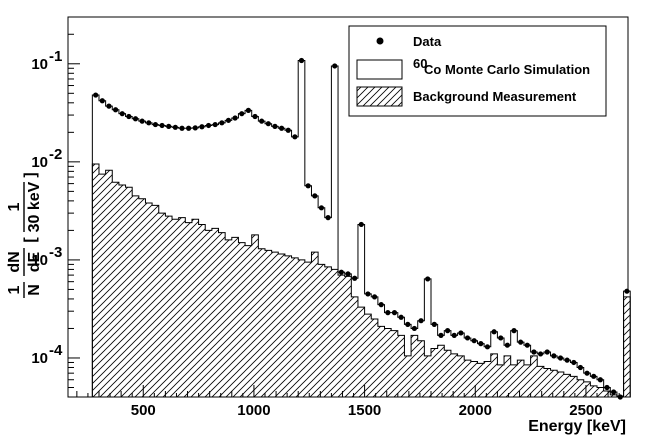  I want to click on y-tick-label: 10 -1, so click(46, 60).